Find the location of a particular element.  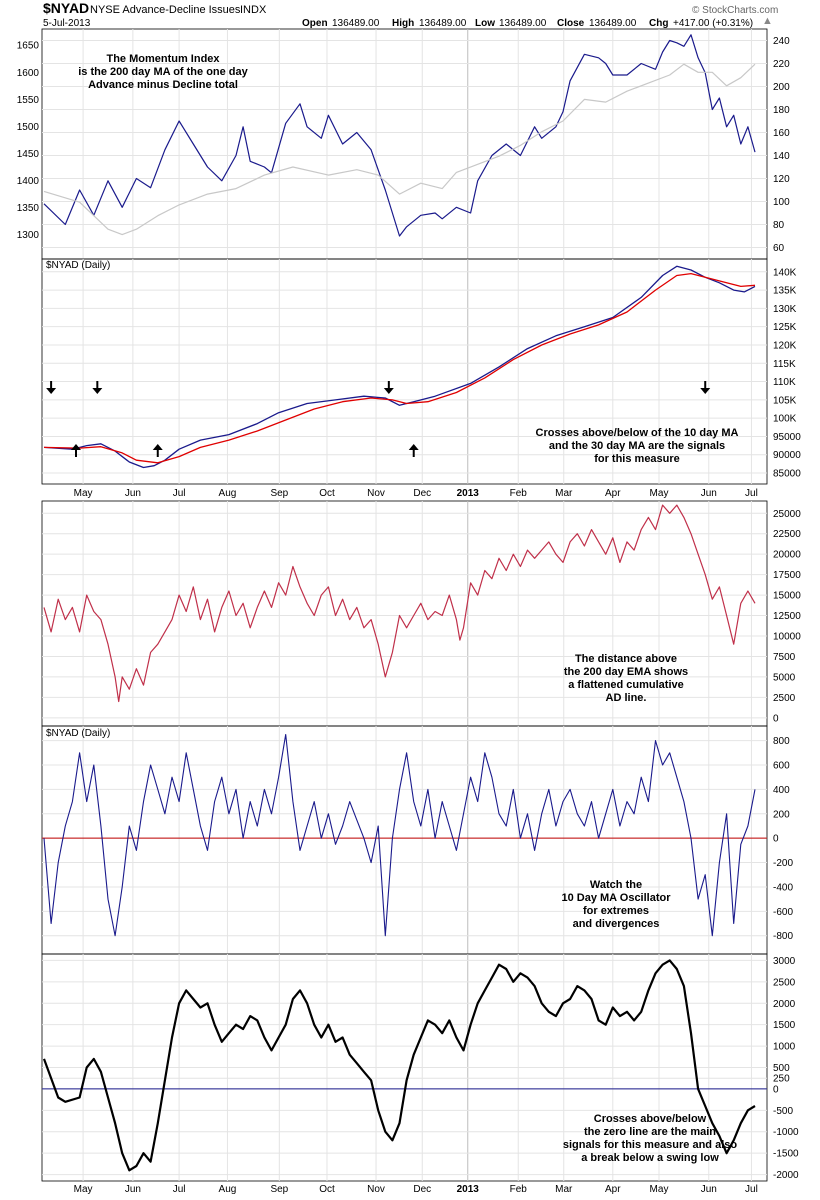

right-axis-tick-label: -1500 is located at coordinates (786, 1154).